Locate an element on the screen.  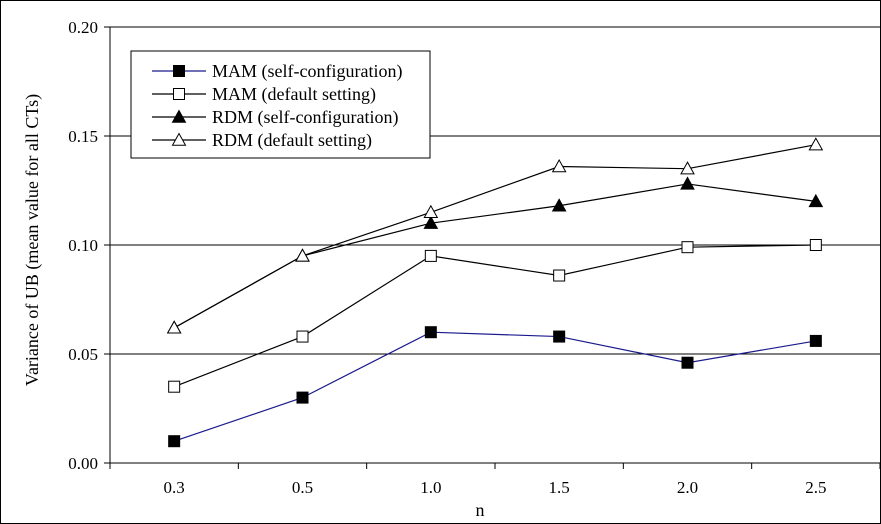
y-tick-label: 0.05 is located at coordinates (83, 354).